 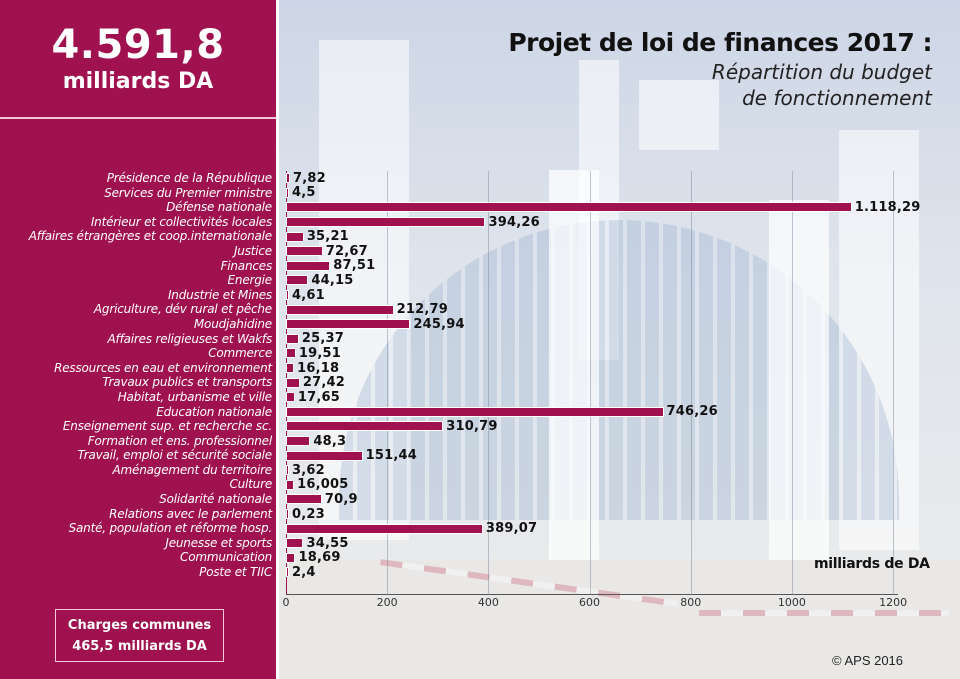 I want to click on category-label: Défense nationale, so click(x=219, y=207).